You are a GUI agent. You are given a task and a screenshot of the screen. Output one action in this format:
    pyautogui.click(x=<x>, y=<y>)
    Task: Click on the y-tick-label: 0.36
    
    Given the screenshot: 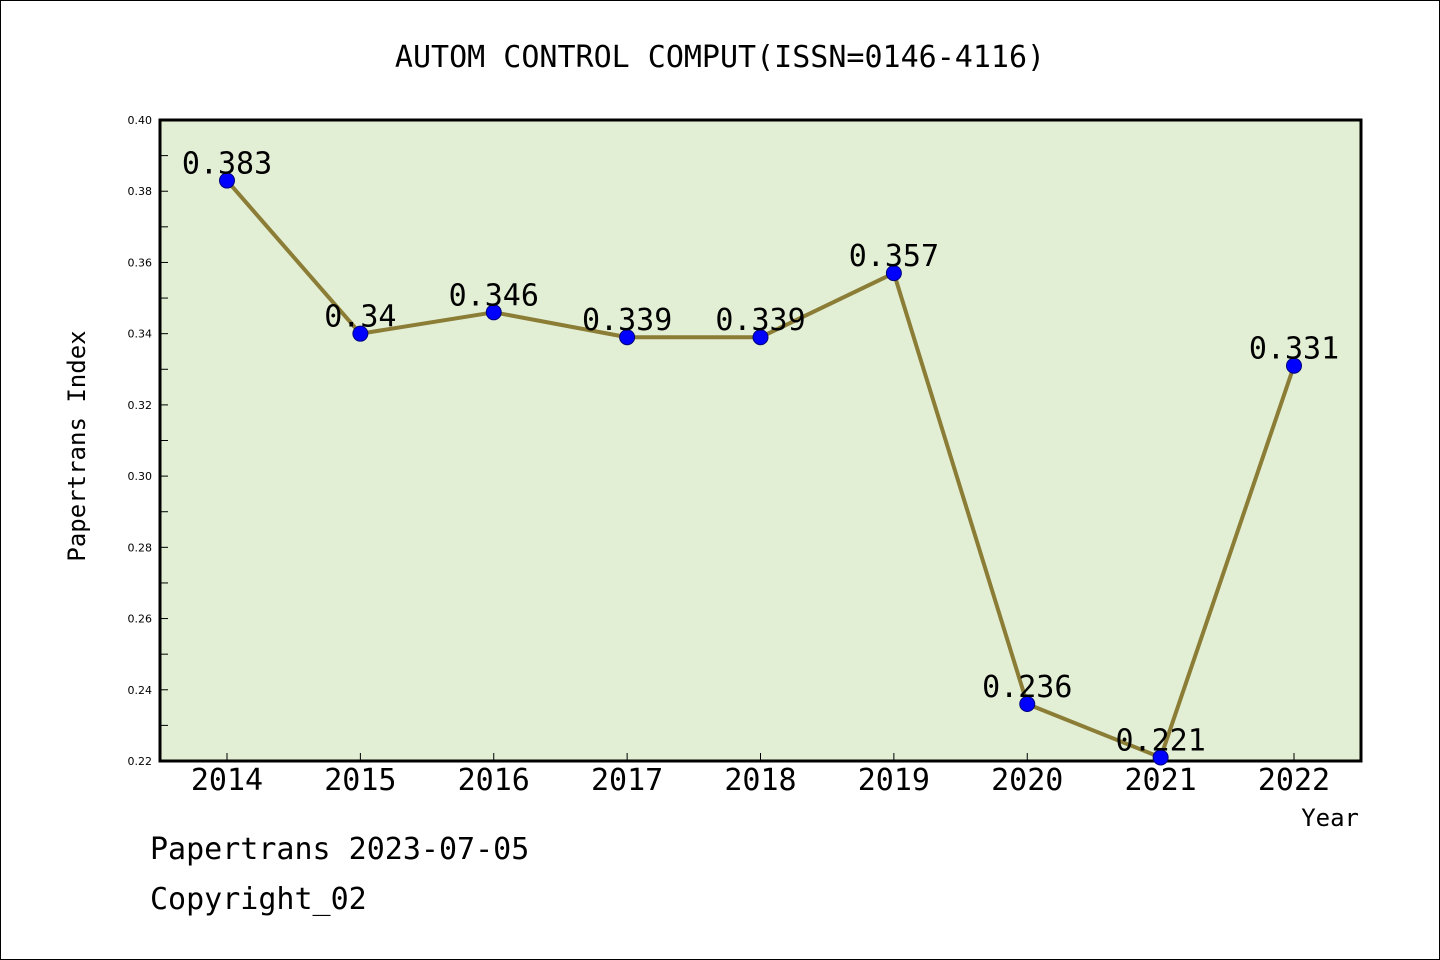 What is the action you would take?
    pyautogui.click(x=140, y=262)
    